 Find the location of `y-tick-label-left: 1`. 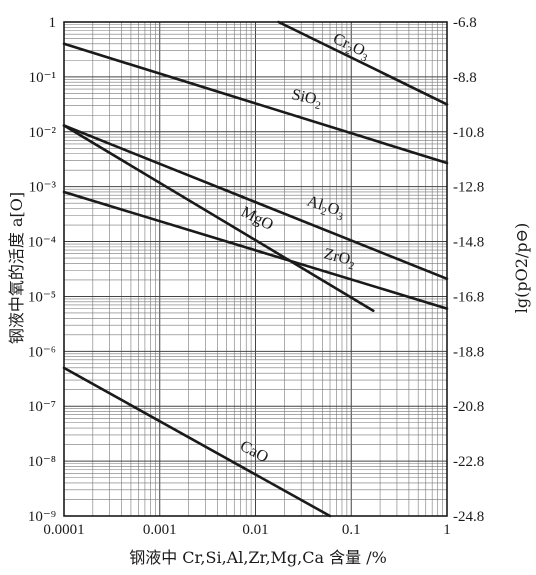

y-tick-label-left: 1 is located at coordinates (53, 23).